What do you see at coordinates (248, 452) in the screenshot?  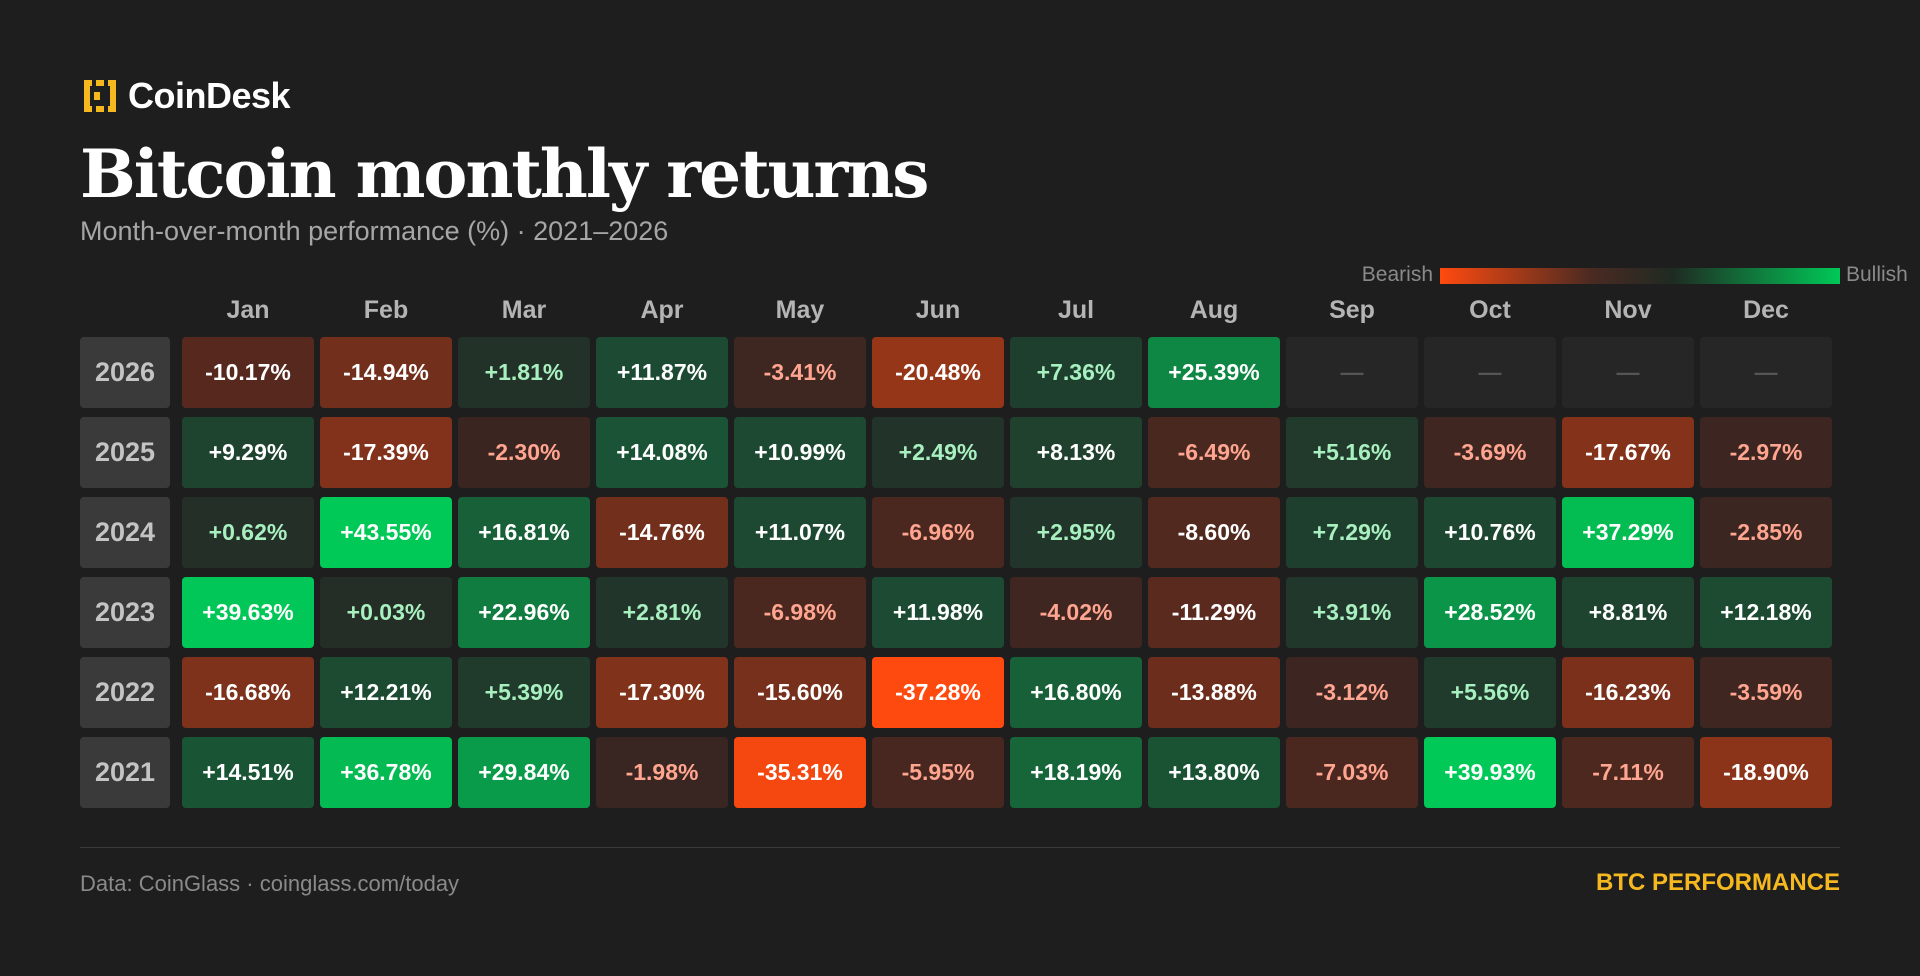 I see `heatmap-cell-2025-jan: +9.29%` at bounding box center [248, 452].